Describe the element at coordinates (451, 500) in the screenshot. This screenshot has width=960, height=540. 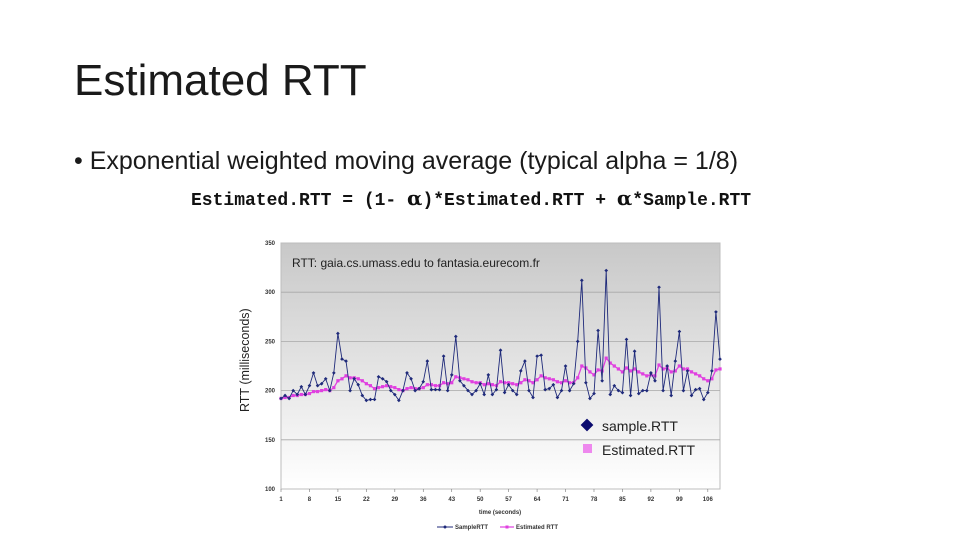
I see `x-tick-label: 43` at that location.